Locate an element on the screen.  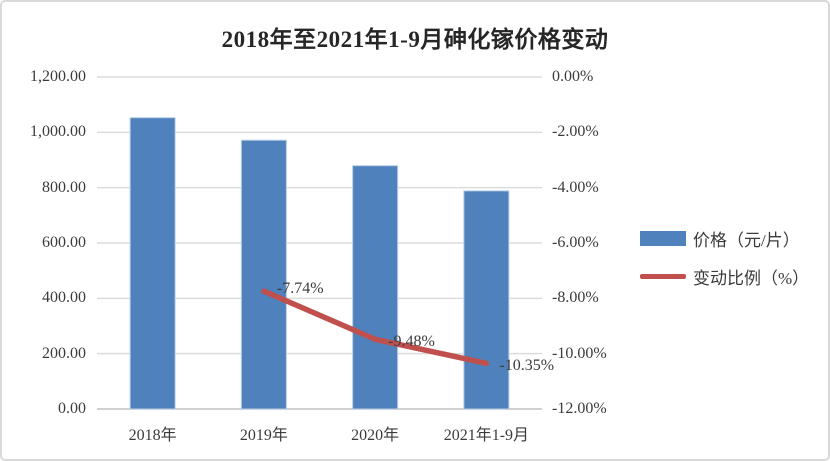
bar-series-swatch is located at coordinates (663, 238).